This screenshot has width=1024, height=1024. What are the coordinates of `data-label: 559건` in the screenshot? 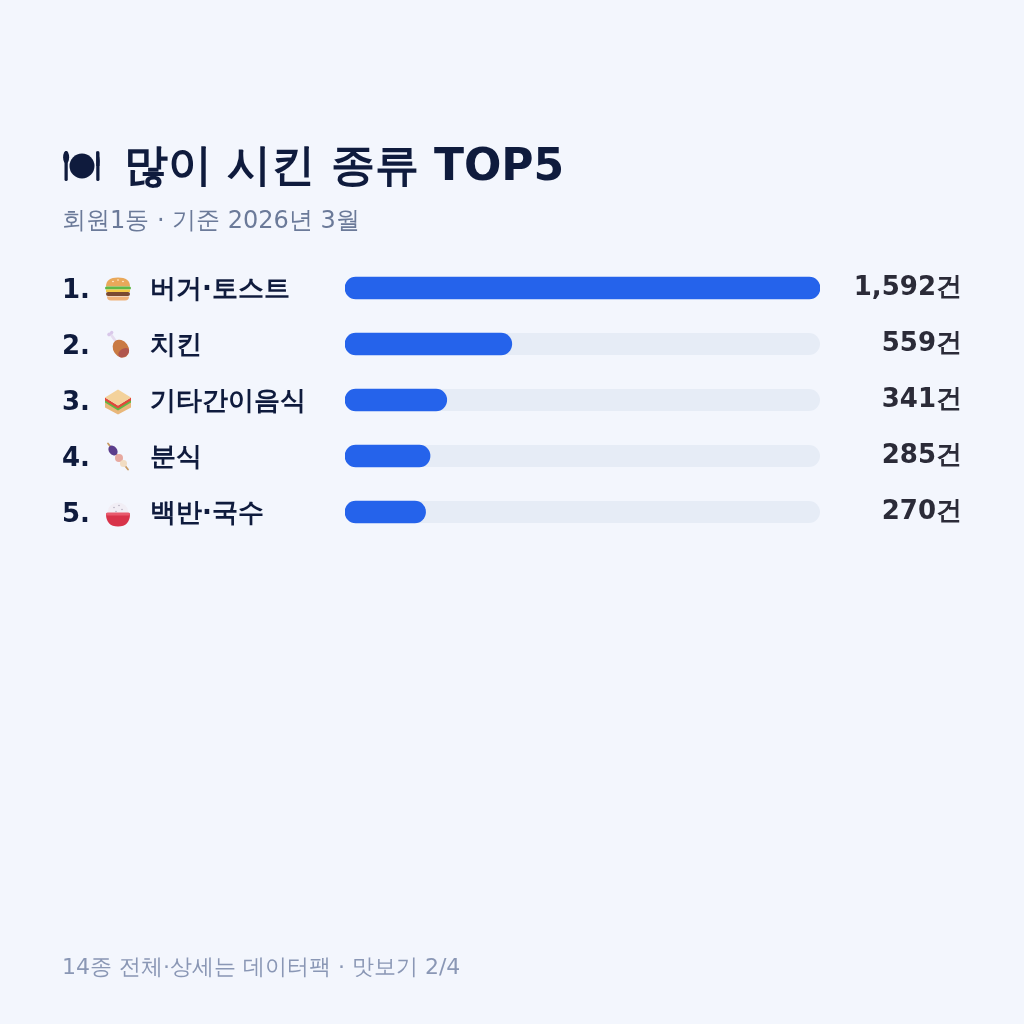 It's located at (921, 341).